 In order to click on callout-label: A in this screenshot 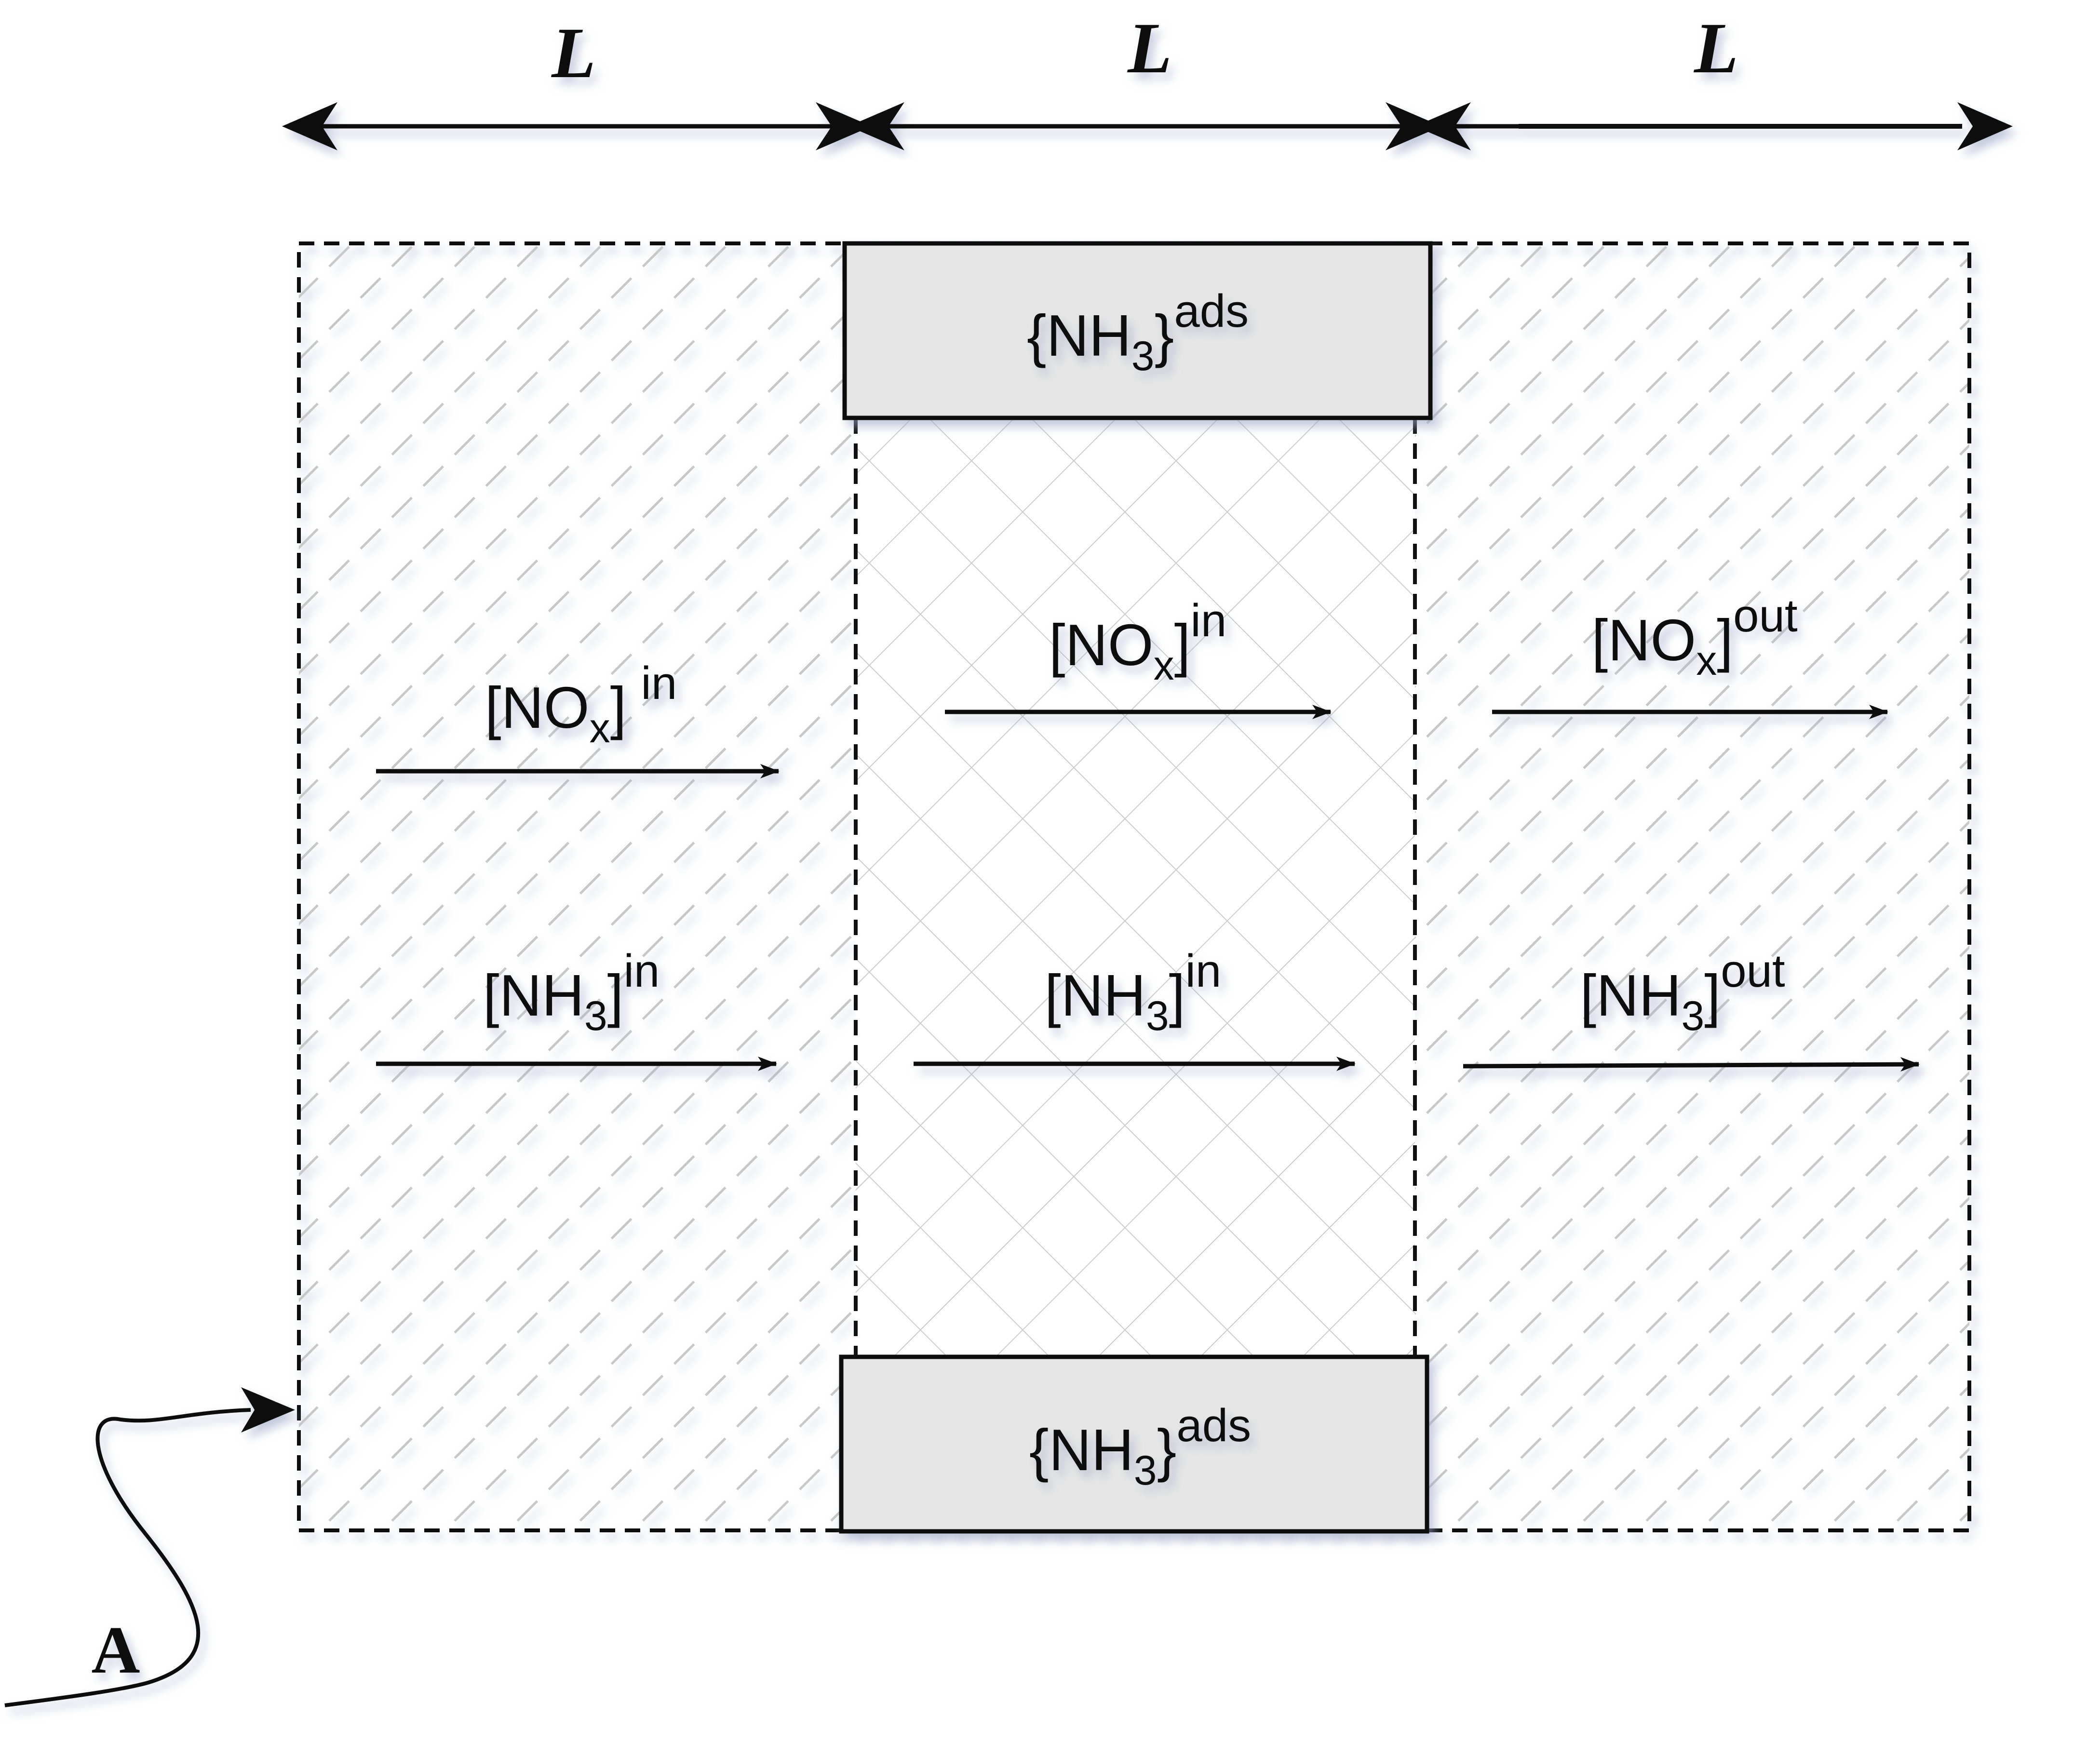, I will do `click(115, 1650)`.